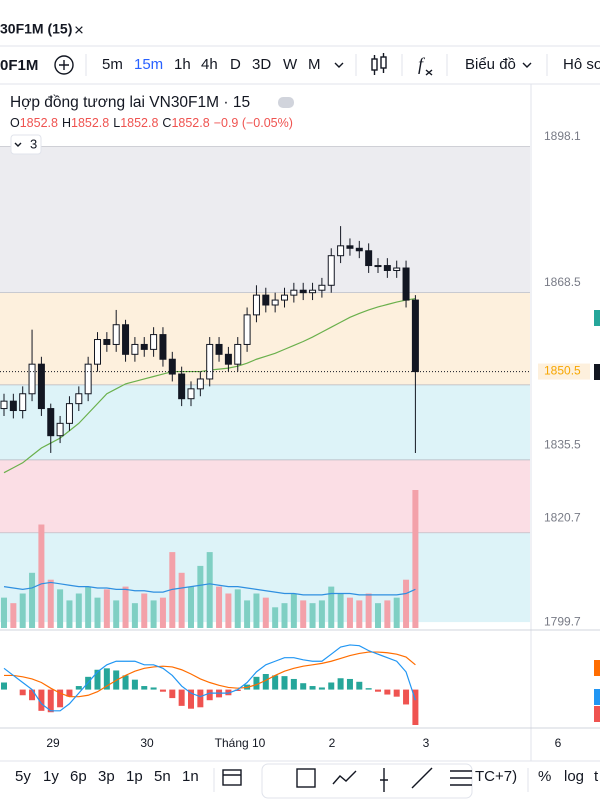 The image size is (600, 800). Describe the element at coordinates (339, 65) in the screenshot. I see `interval-more` at that location.